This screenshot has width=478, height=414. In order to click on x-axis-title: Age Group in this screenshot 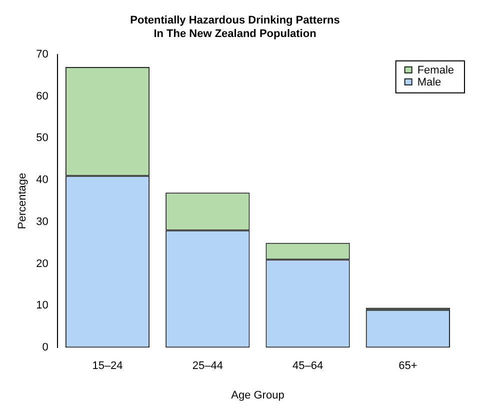, I will do `click(257, 395)`.